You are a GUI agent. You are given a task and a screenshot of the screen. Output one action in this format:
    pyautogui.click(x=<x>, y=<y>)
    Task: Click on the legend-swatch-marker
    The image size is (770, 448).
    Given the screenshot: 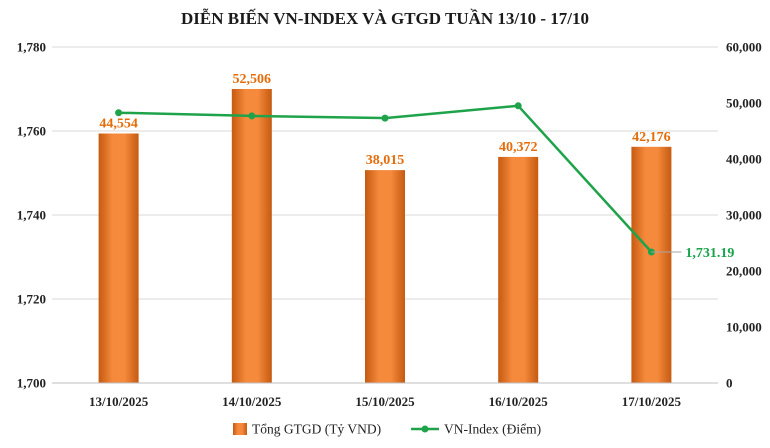 What is the action you would take?
    pyautogui.click(x=425, y=429)
    